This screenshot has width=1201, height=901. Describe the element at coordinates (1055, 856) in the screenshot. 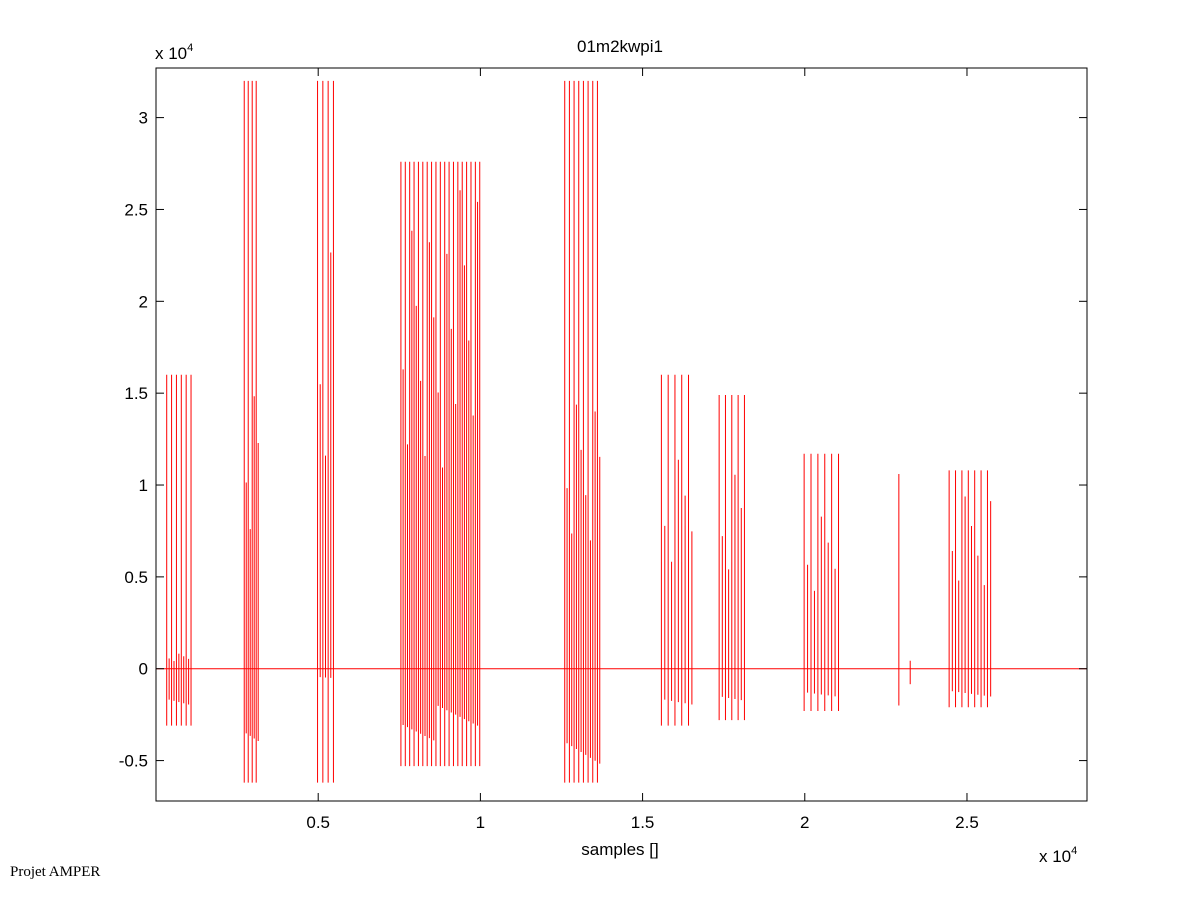

I see `x-exponent-base: x 10` at that location.